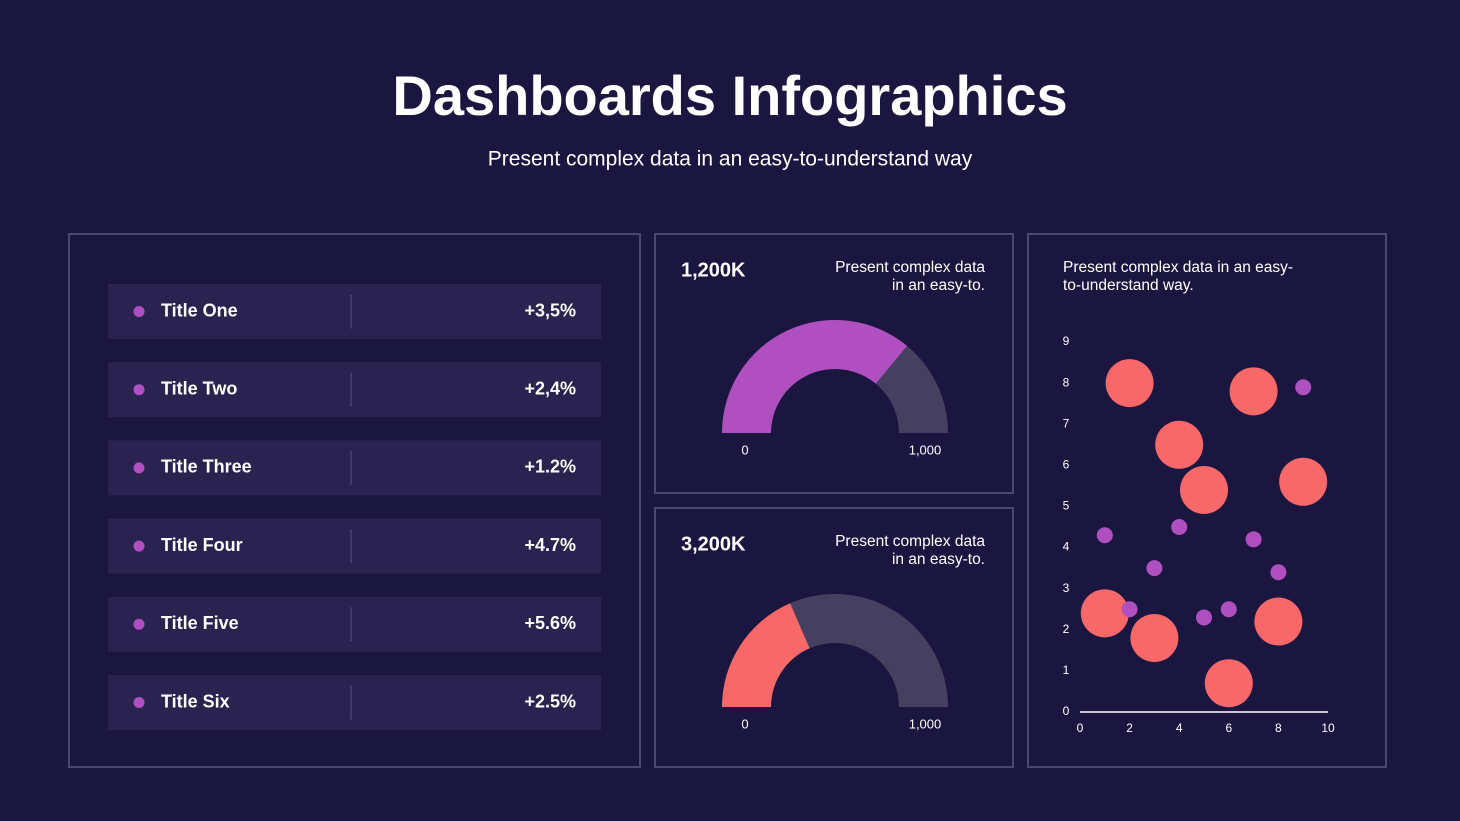 This screenshot has height=821, width=1460. Describe the element at coordinates (550, 701) in the screenshot. I see `row-value: +2.5%` at that location.